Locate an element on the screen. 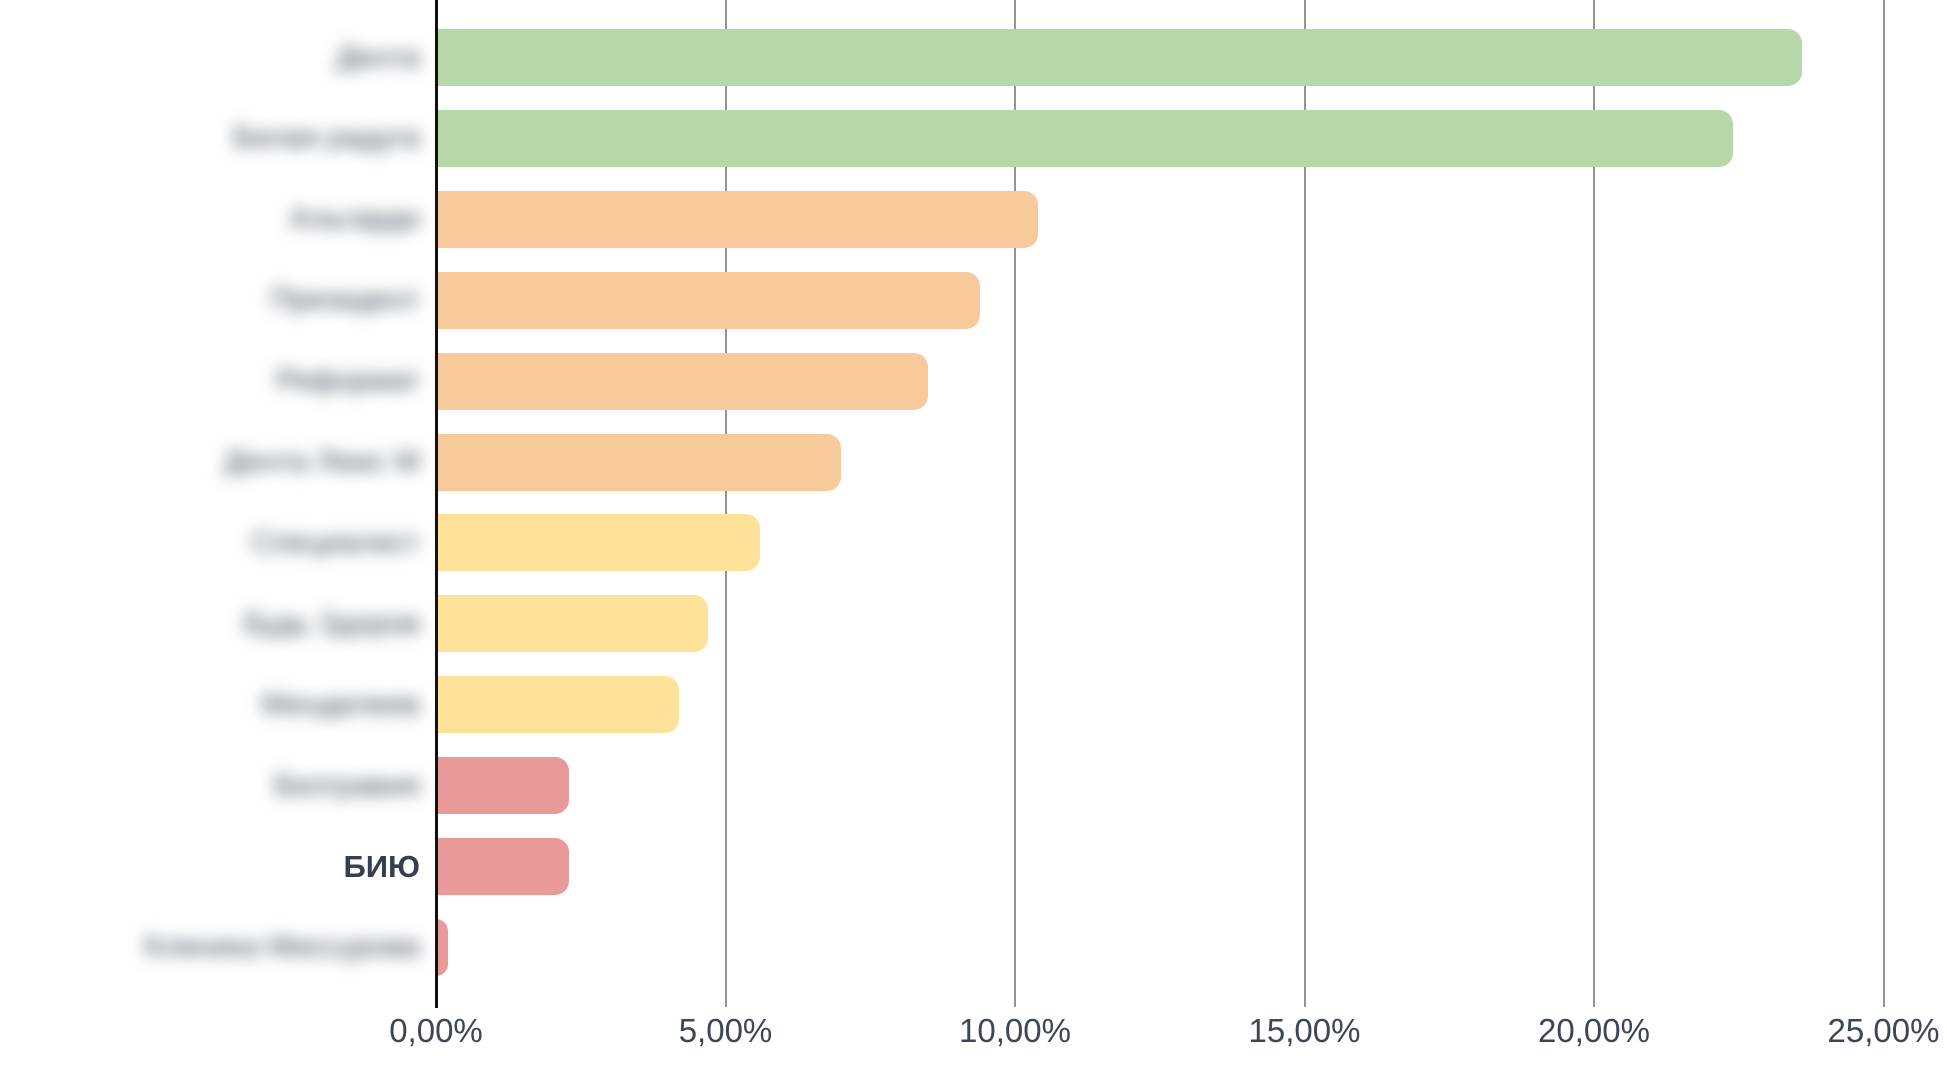 This screenshot has width=1947, height=1068. category-label: Белгравия is located at coordinates (346, 785).